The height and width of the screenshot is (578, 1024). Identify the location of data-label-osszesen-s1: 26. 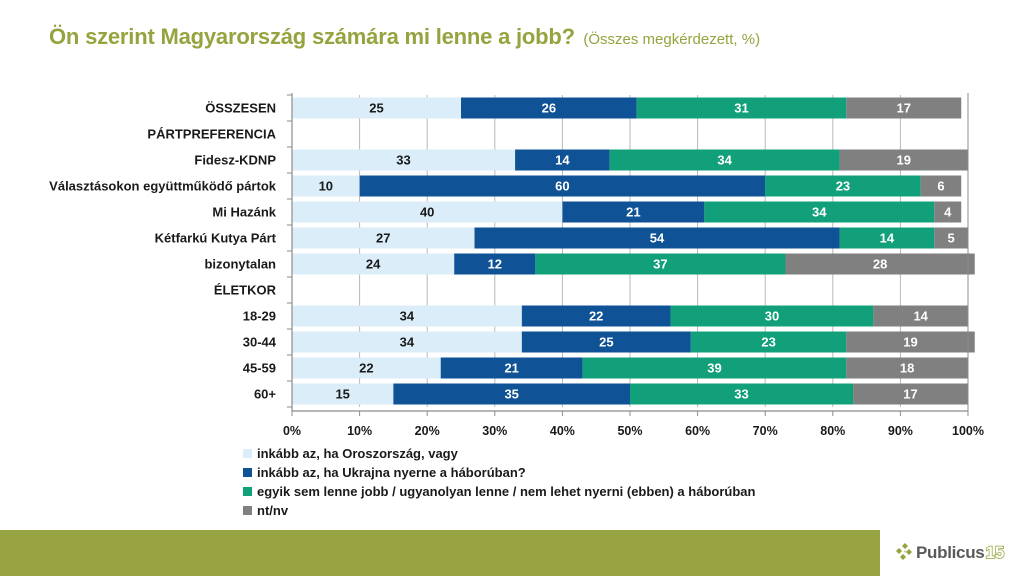
(549, 108).